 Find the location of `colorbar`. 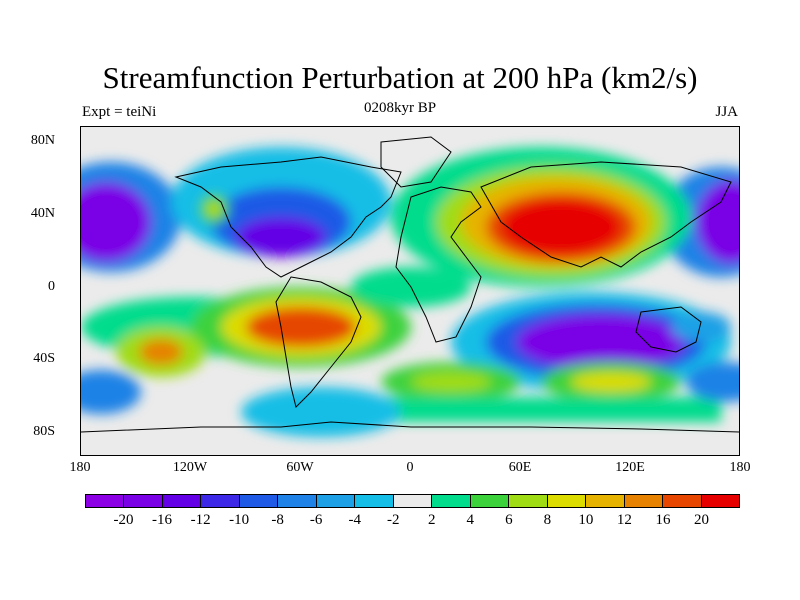

colorbar is located at coordinates (412, 501).